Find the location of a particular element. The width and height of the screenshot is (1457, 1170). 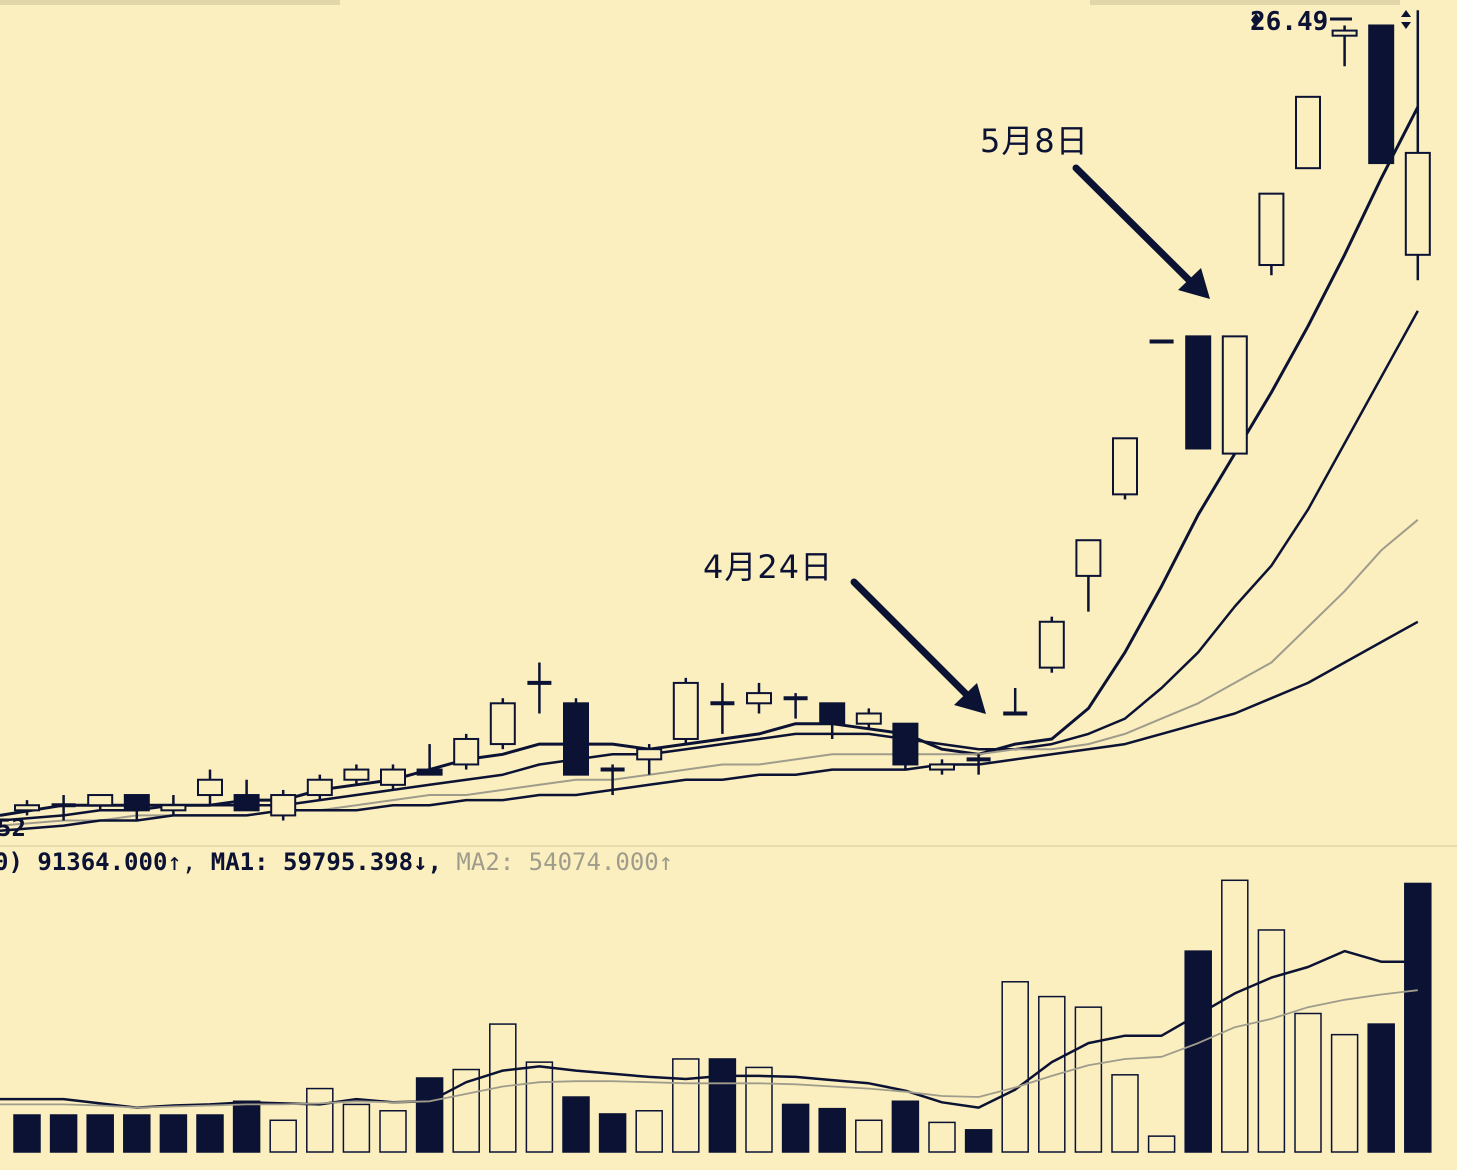

annotation-label: 5月8日 is located at coordinates (1034, 141).